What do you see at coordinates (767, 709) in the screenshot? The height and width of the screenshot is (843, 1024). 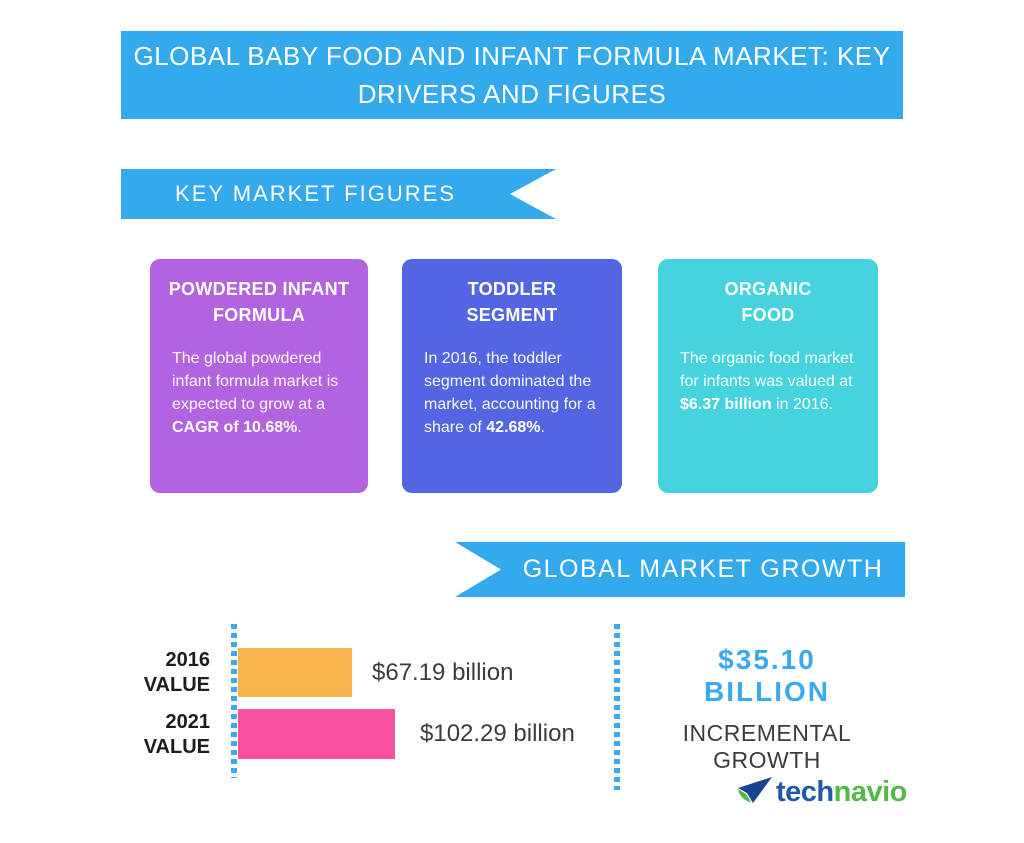 I see `incremental-growth-annotation: $35.10 BILLION INCREMENTAL GROWTH` at bounding box center [767, 709].